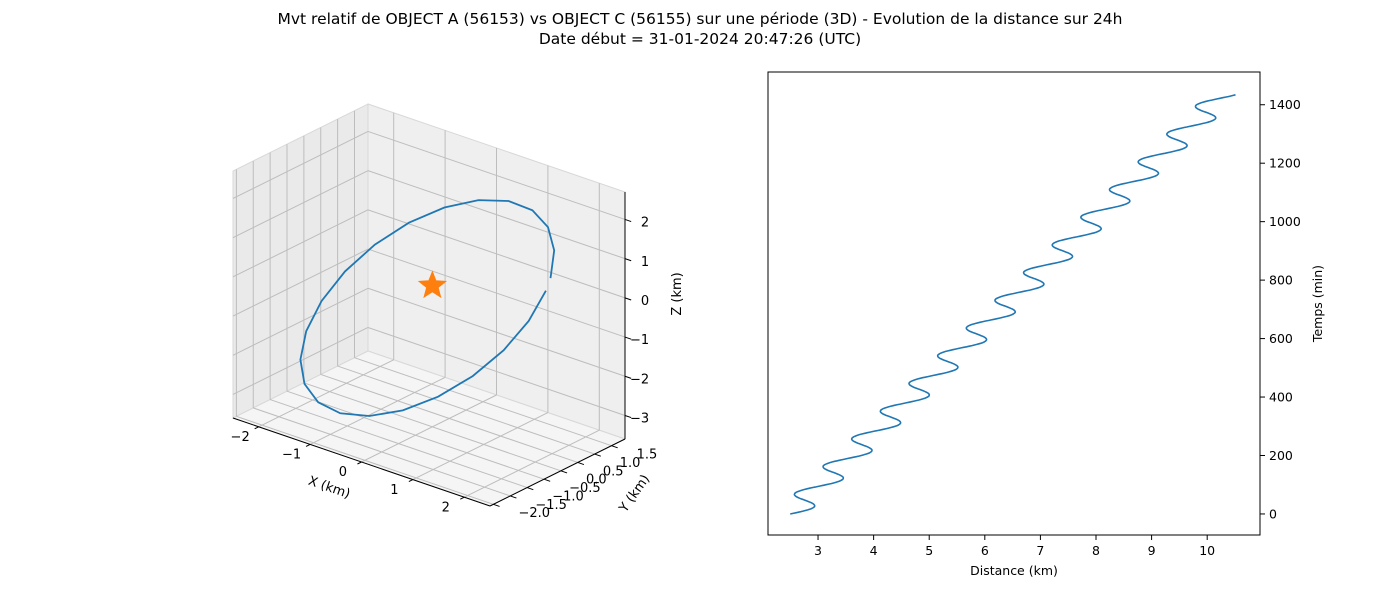  Describe the element at coordinates (394, 490) in the screenshot. I see `x-tick-label: 1` at that location.